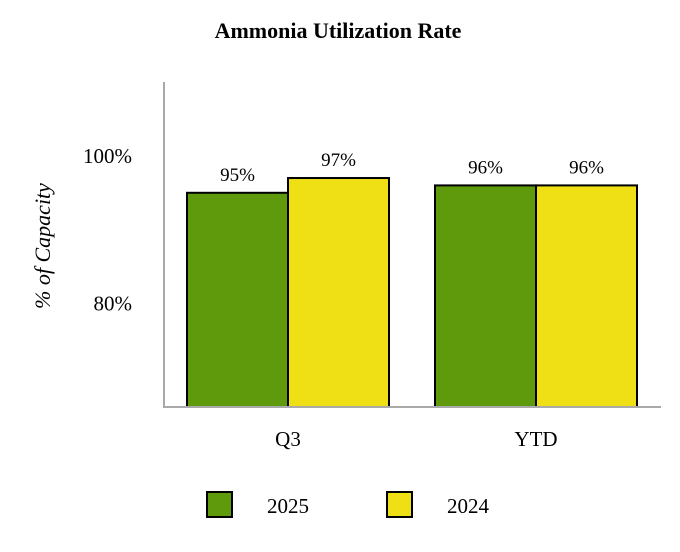  Describe the element at coordinates (338, 292) in the screenshot. I see `bar-2024-Q3` at that location.